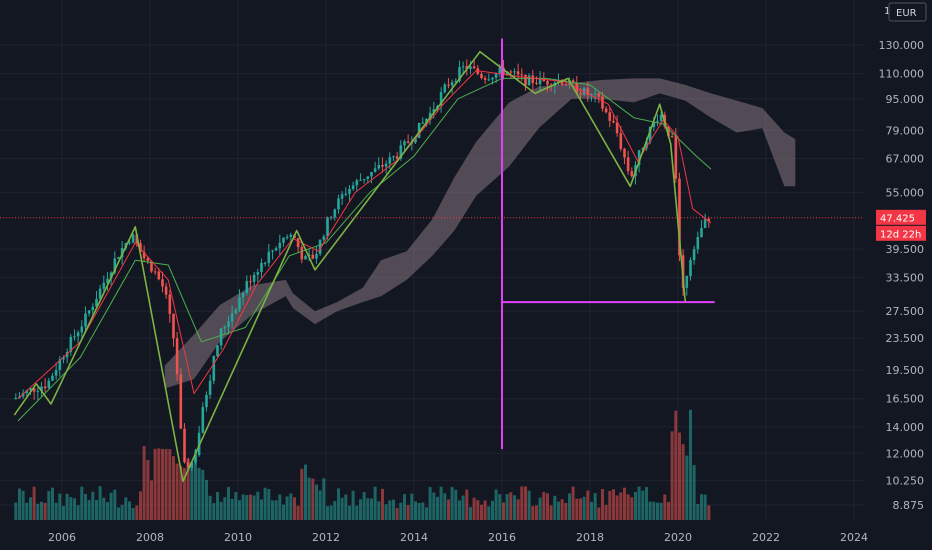 This screenshot has height=550, width=932. Describe the element at coordinates (432, 535) in the screenshot. I see `time-scale-panel` at that location.